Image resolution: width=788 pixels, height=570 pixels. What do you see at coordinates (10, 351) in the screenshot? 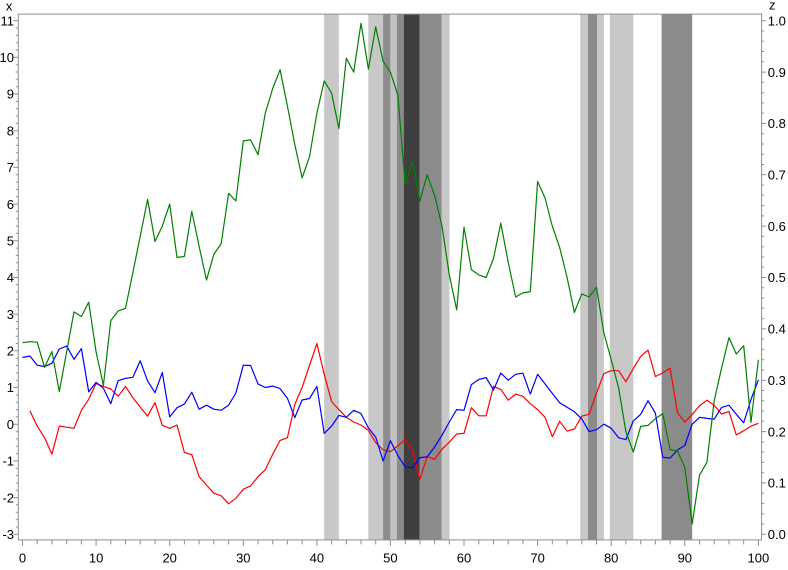
I see `svg-text: 2` at bounding box center [10, 351].